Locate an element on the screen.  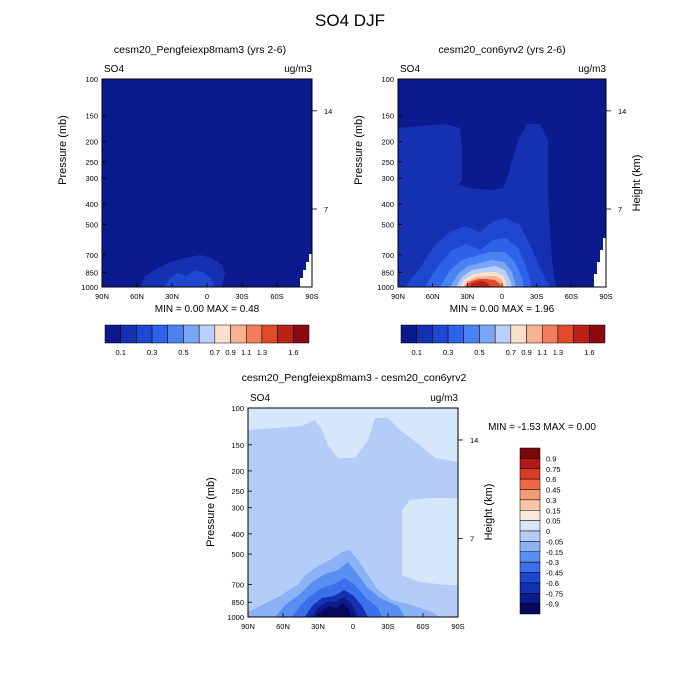
stats-label: MIN = 0.00 MAX = 0.48 is located at coordinates (207, 309).